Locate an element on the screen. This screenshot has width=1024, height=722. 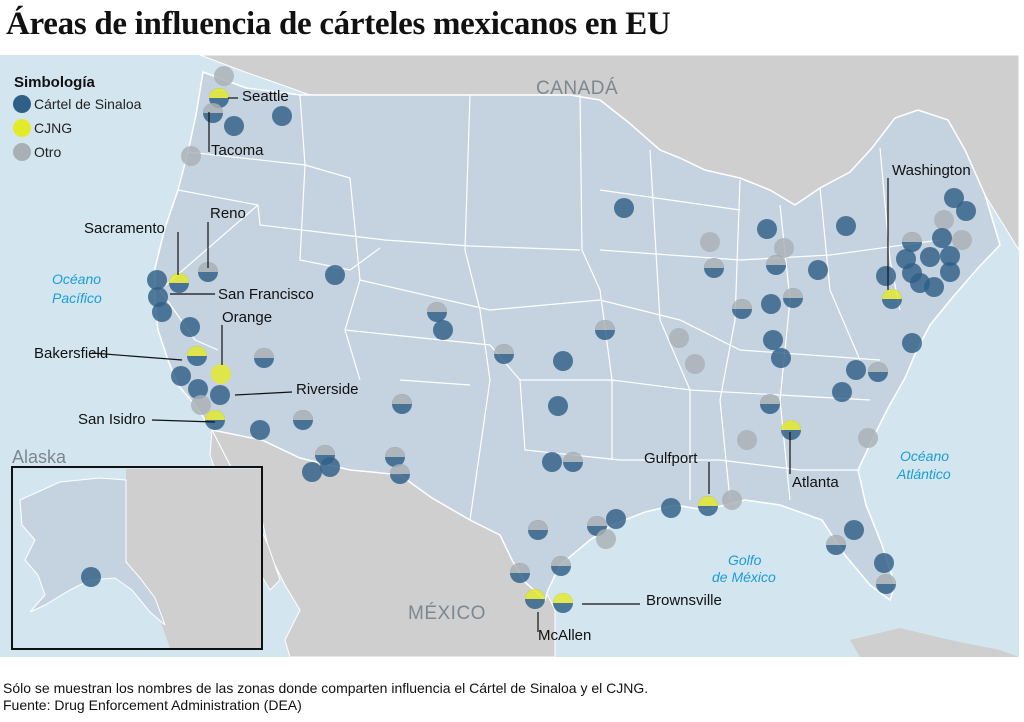
legend-label-sinaloa: Cártel de Sinaloa is located at coordinates (88, 104).